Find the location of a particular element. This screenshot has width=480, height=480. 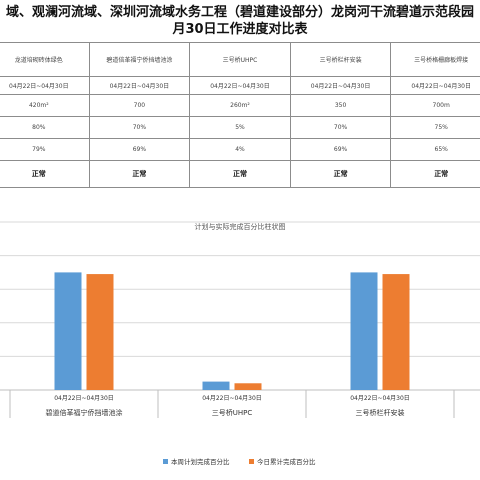

table-row: 79% 69% 4% 69% 65% is located at coordinates (240, 149).